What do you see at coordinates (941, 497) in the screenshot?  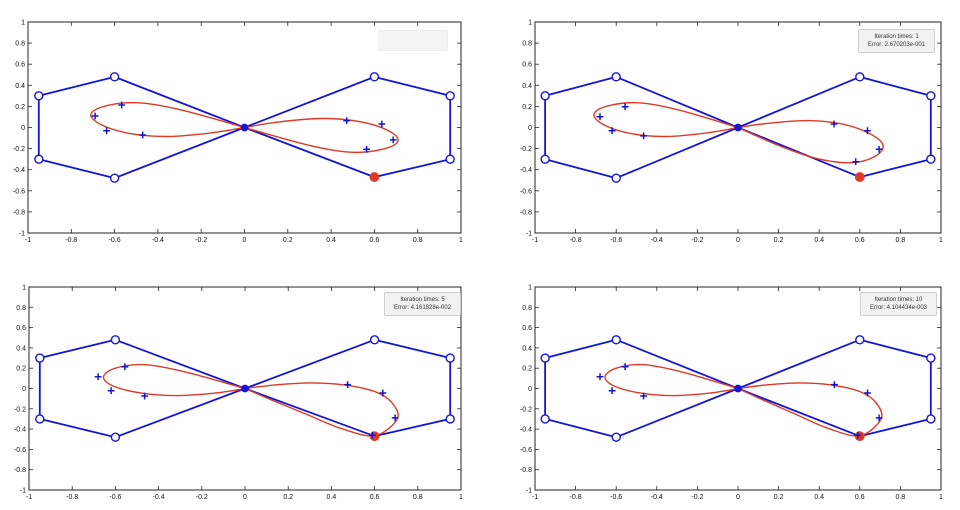 I see `x-tick-label: 1` at bounding box center [941, 497].